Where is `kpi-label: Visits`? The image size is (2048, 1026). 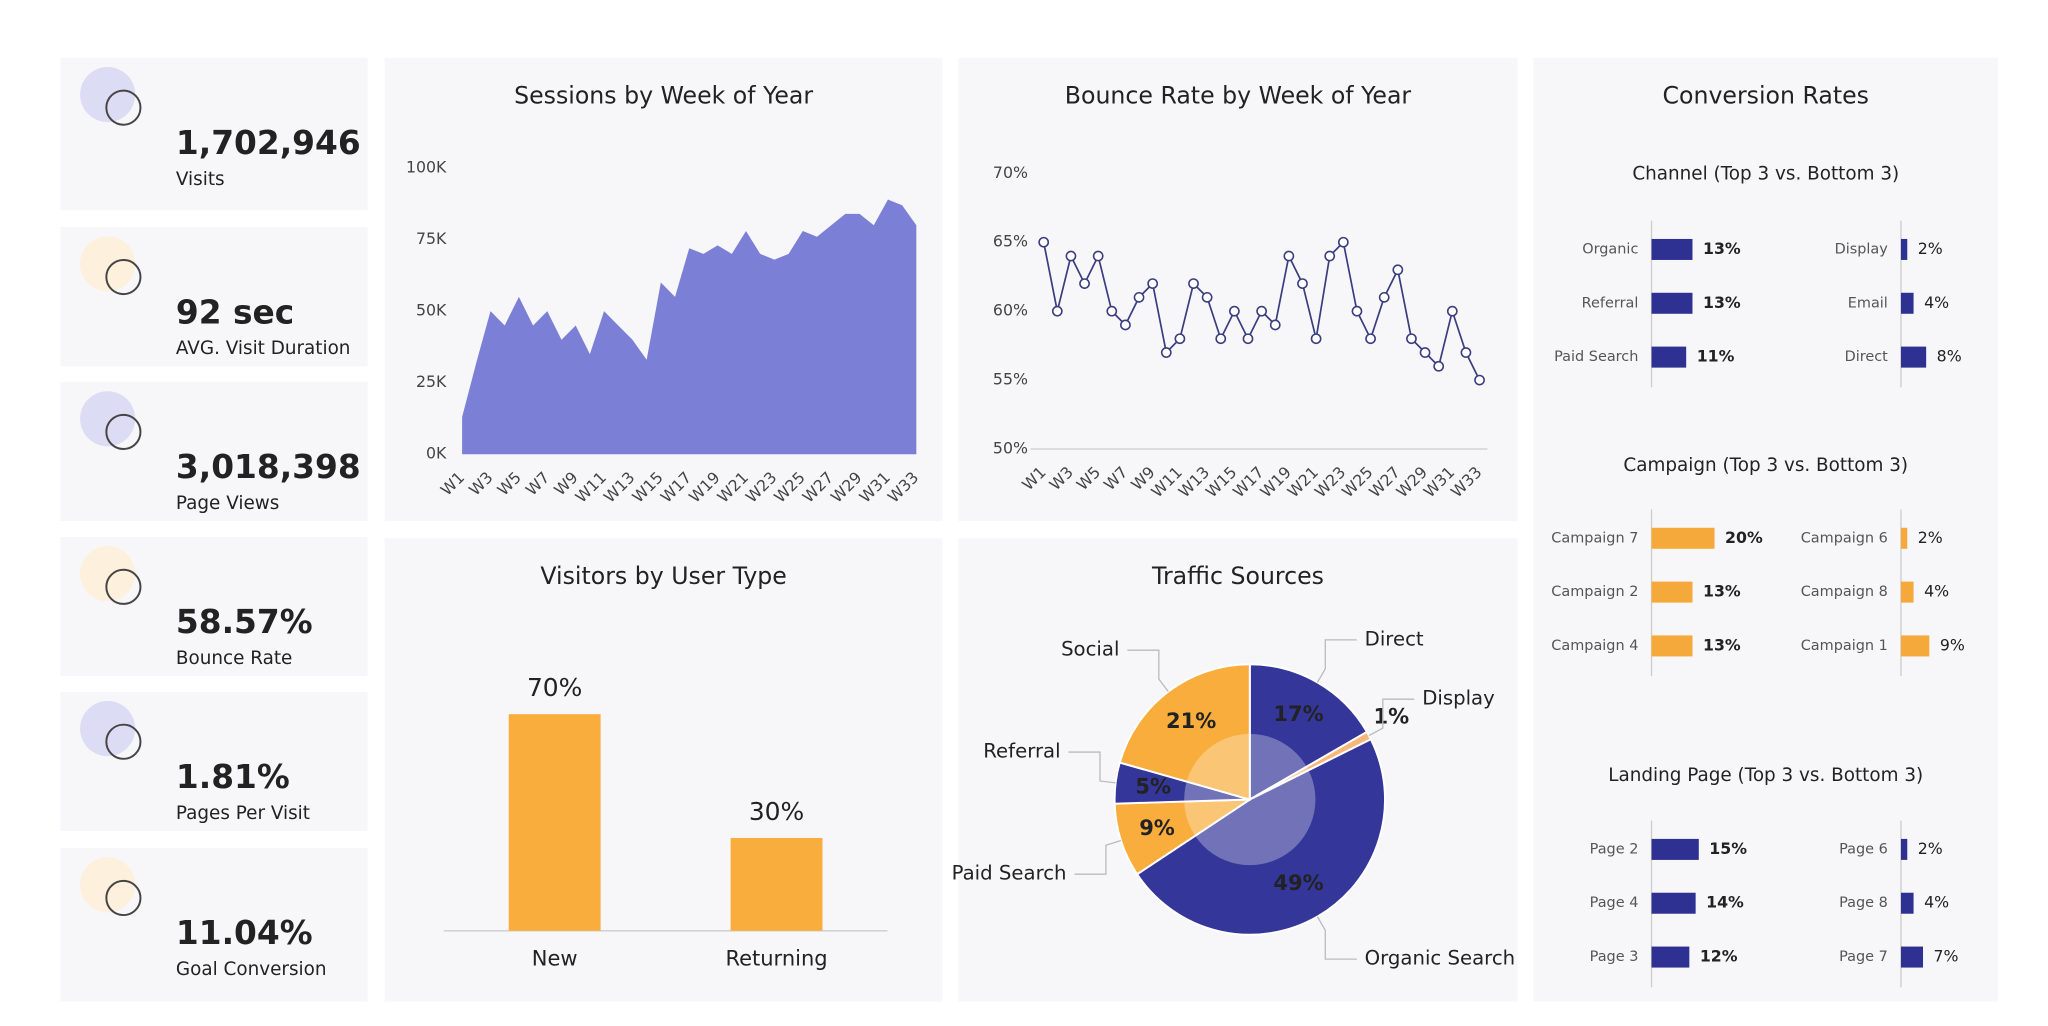 kpi-label: Visits is located at coordinates (200, 179).